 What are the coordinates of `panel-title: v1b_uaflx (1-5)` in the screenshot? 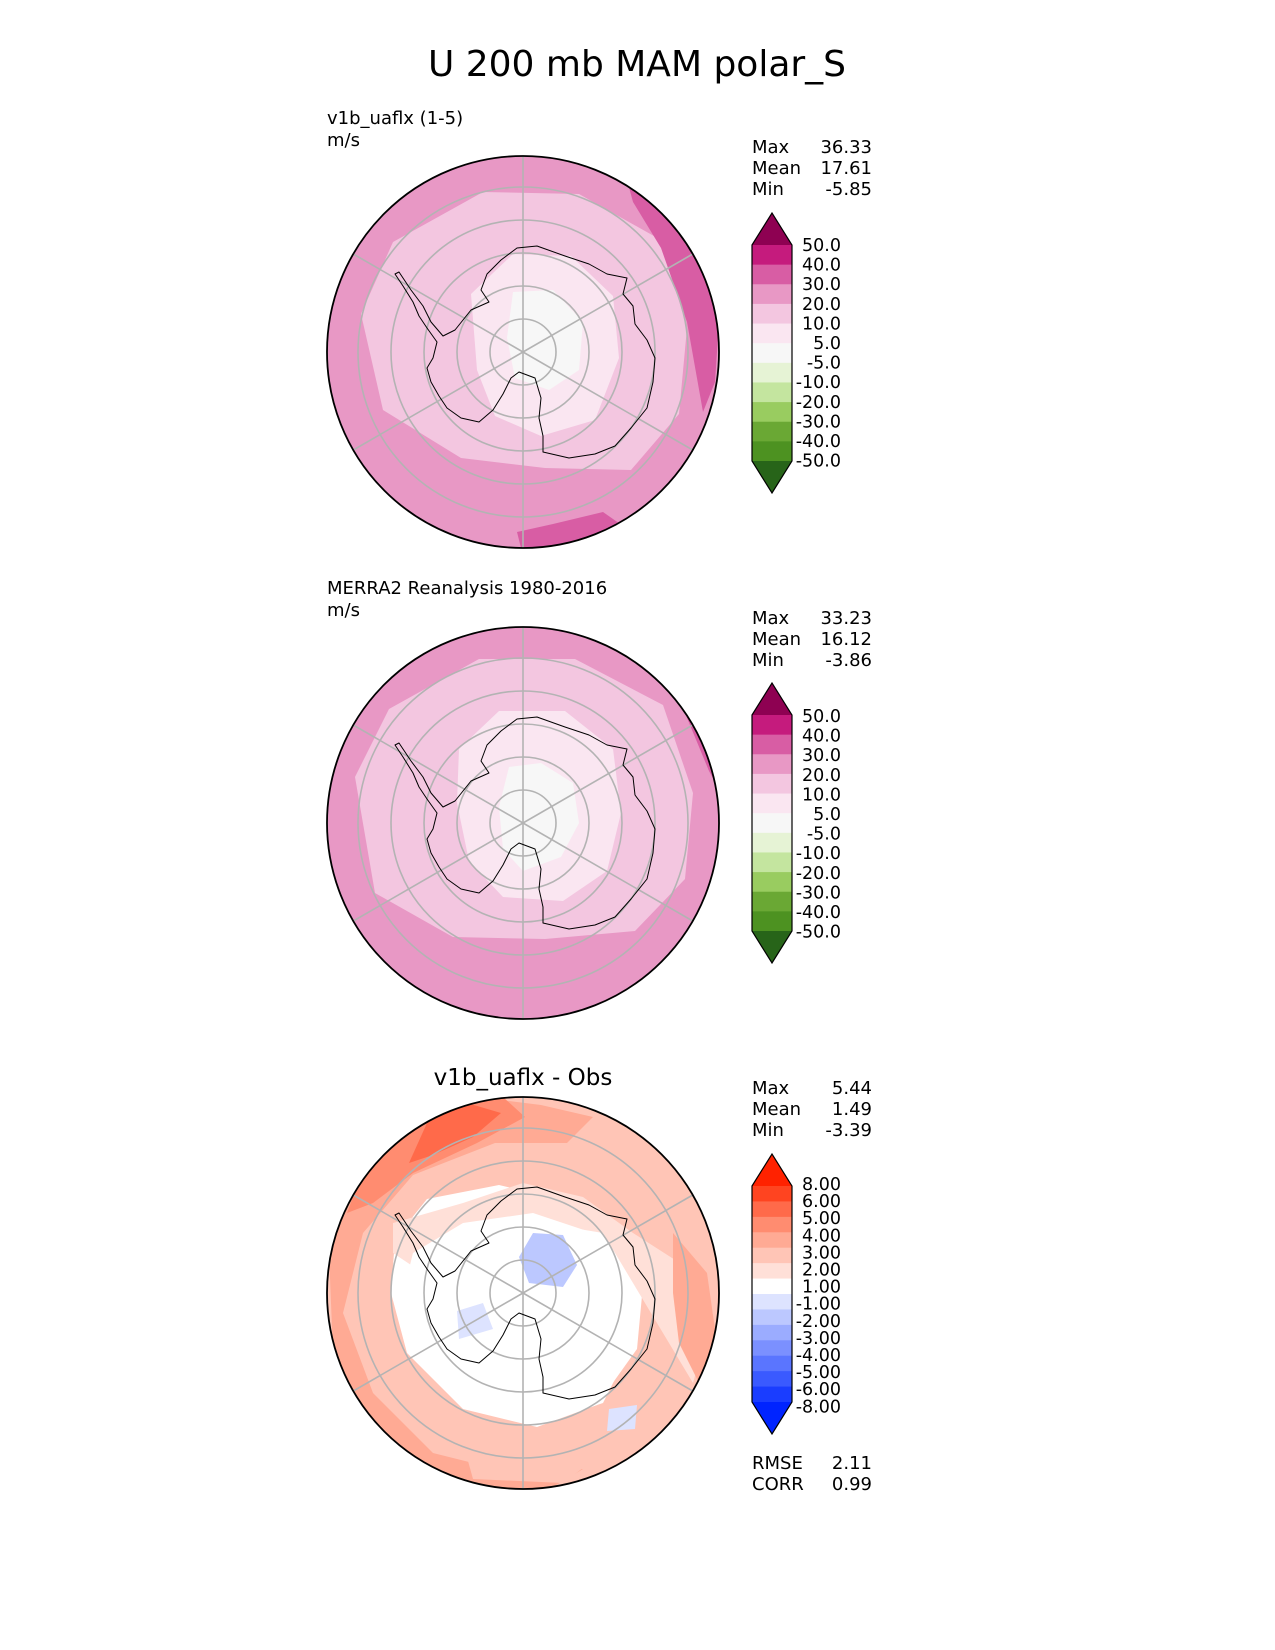 It's located at (395, 118).